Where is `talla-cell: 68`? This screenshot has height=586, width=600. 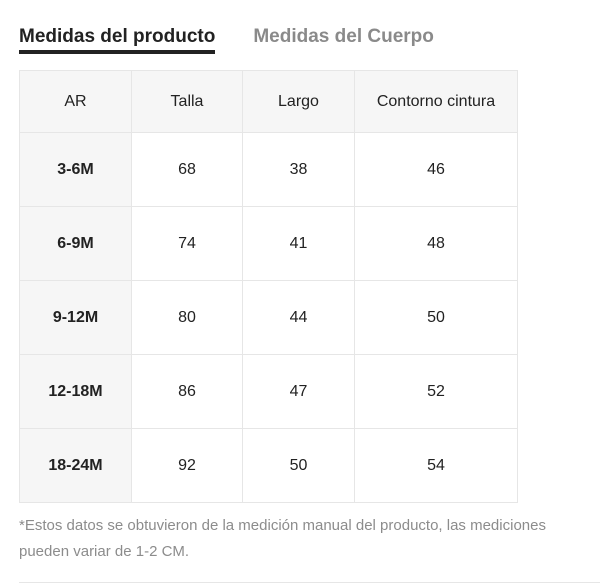 talla-cell: 68 is located at coordinates (187, 169).